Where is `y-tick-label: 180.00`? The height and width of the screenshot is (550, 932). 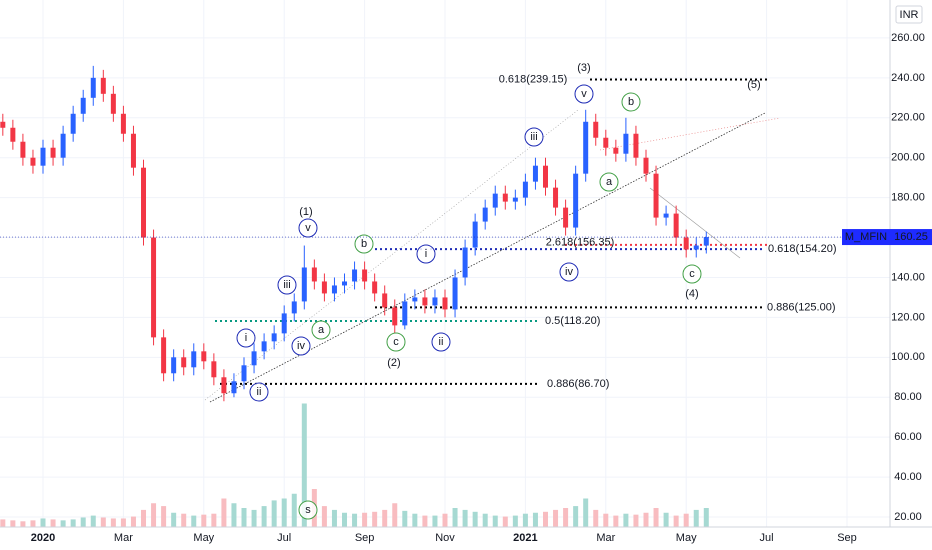 y-tick-label: 180.00 is located at coordinates (908, 198).